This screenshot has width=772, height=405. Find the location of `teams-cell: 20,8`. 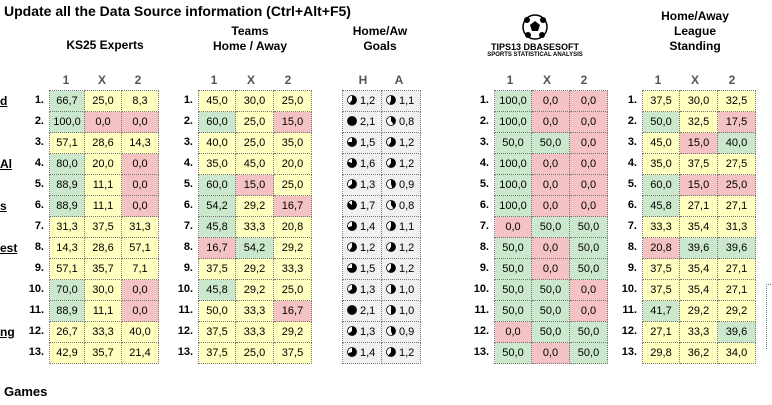

teams-cell: 20,8 is located at coordinates (292, 227).